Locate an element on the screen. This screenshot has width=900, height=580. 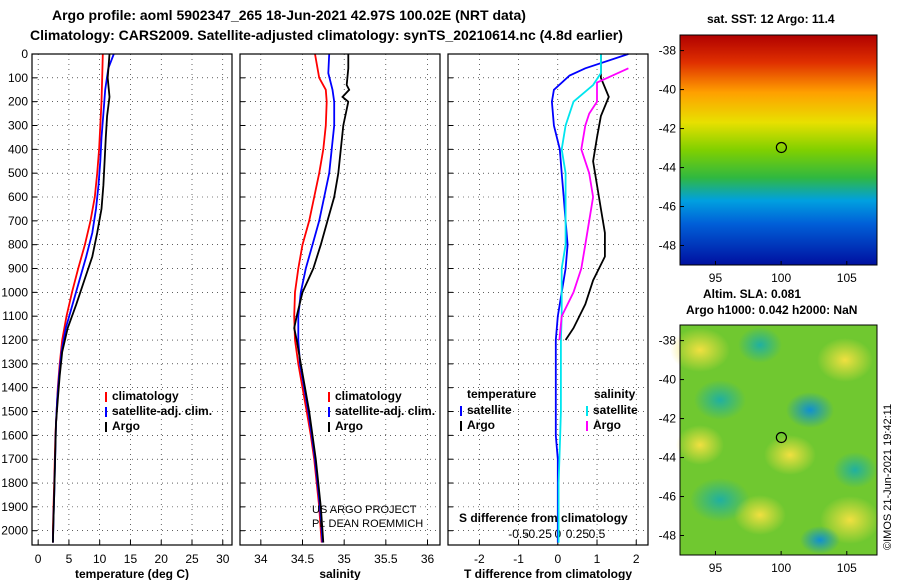
x-tick-label: 35 is located at coordinates (344, 559).